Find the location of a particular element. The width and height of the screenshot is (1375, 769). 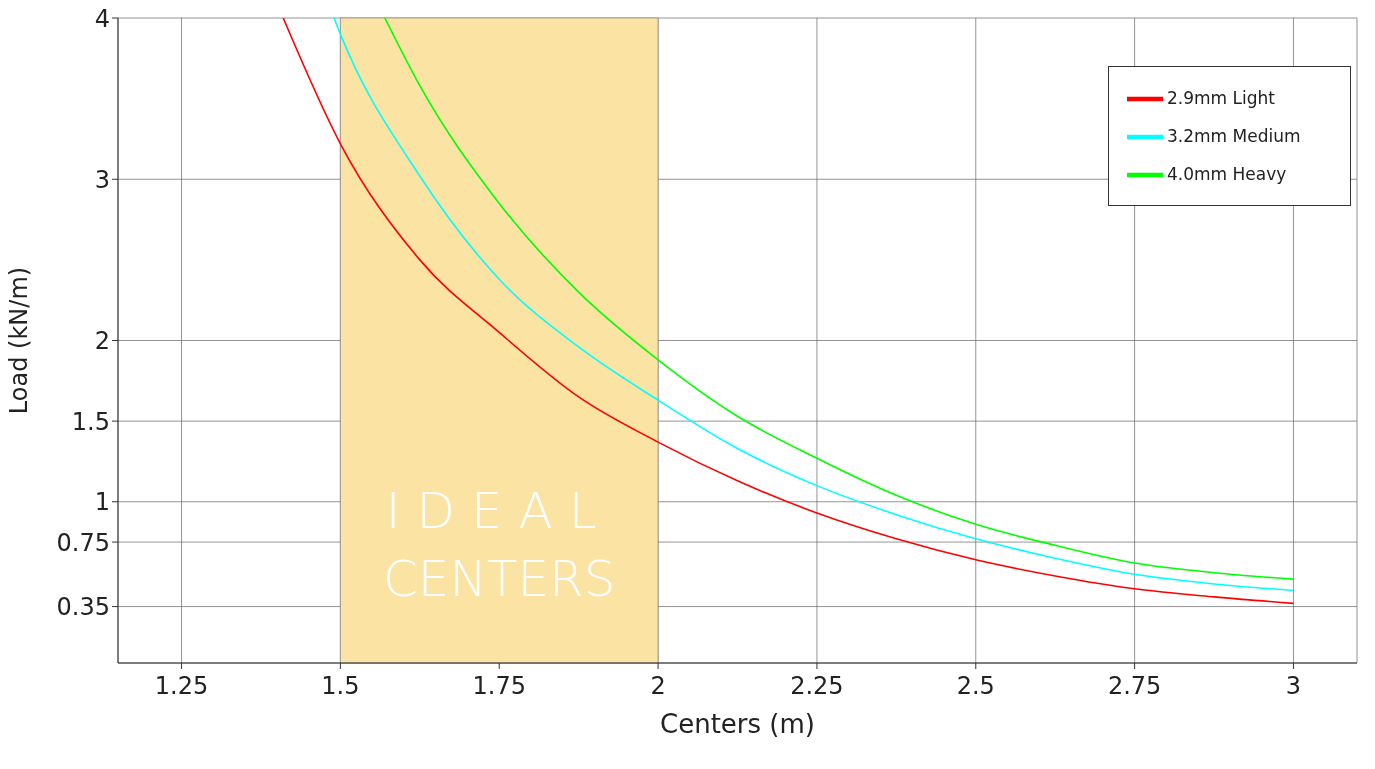

y-tick-label: 0.35 is located at coordinates (83, 607).